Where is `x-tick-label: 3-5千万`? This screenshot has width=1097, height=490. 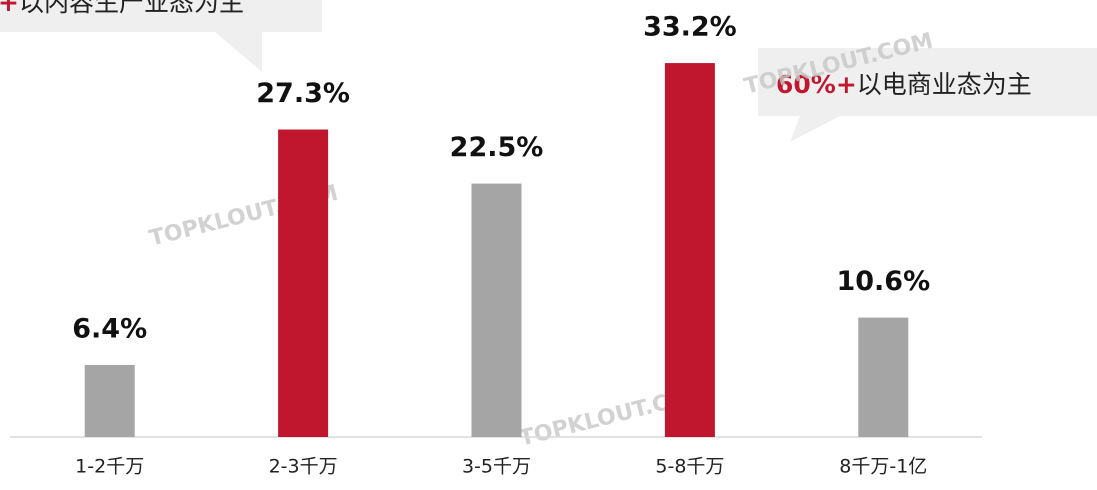
x-tick-label: 3-5千万 is located at coordinates (496, 467).